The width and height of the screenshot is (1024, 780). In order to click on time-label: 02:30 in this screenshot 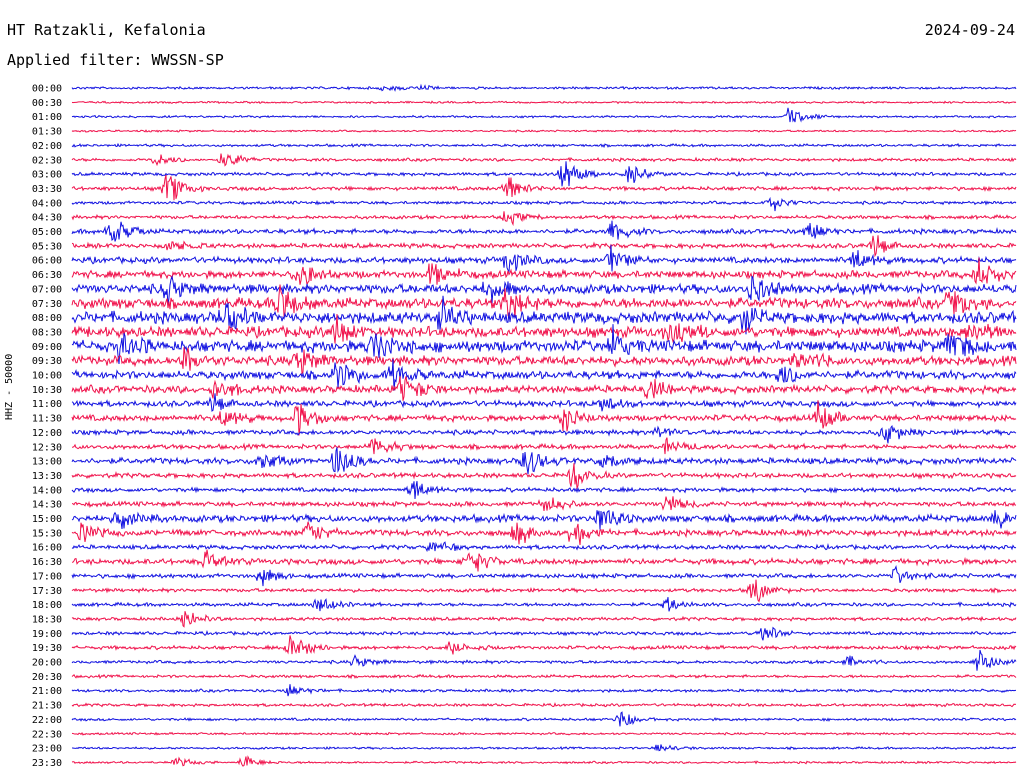, I will do `click(47, 160)`.